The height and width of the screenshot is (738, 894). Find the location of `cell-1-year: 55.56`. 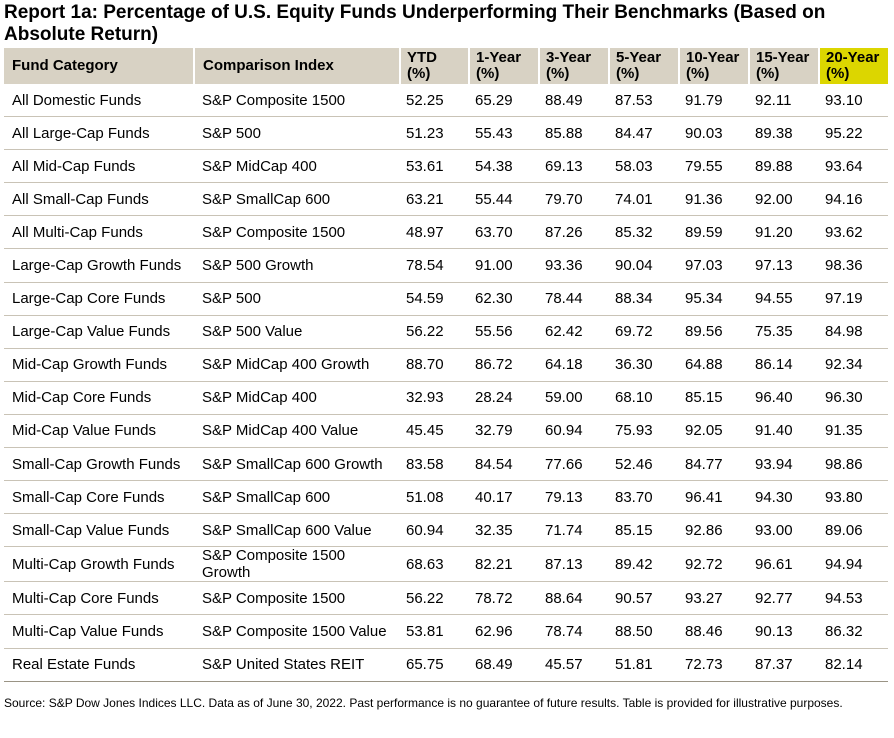

cell-1-year: 55.56 is located at coordinates (504, 332).